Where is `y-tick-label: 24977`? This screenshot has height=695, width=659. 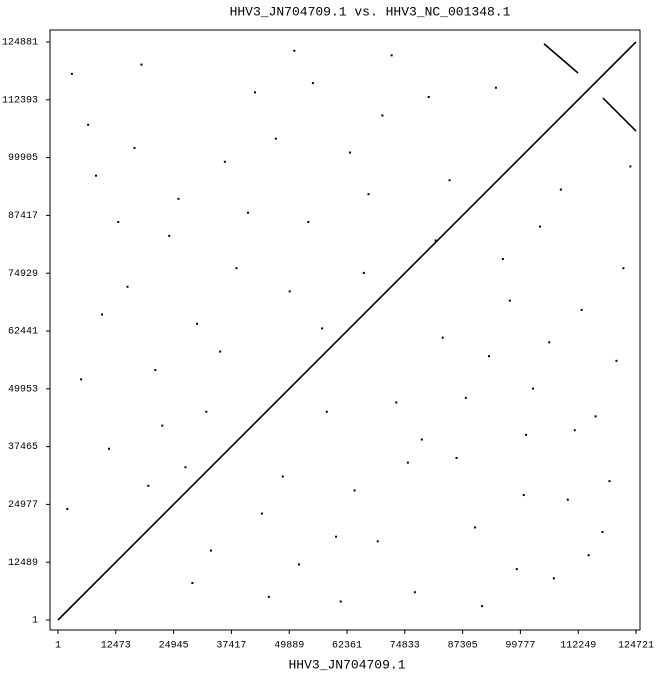
y-tick-label: 24977 is located at coordinates (23, 505).